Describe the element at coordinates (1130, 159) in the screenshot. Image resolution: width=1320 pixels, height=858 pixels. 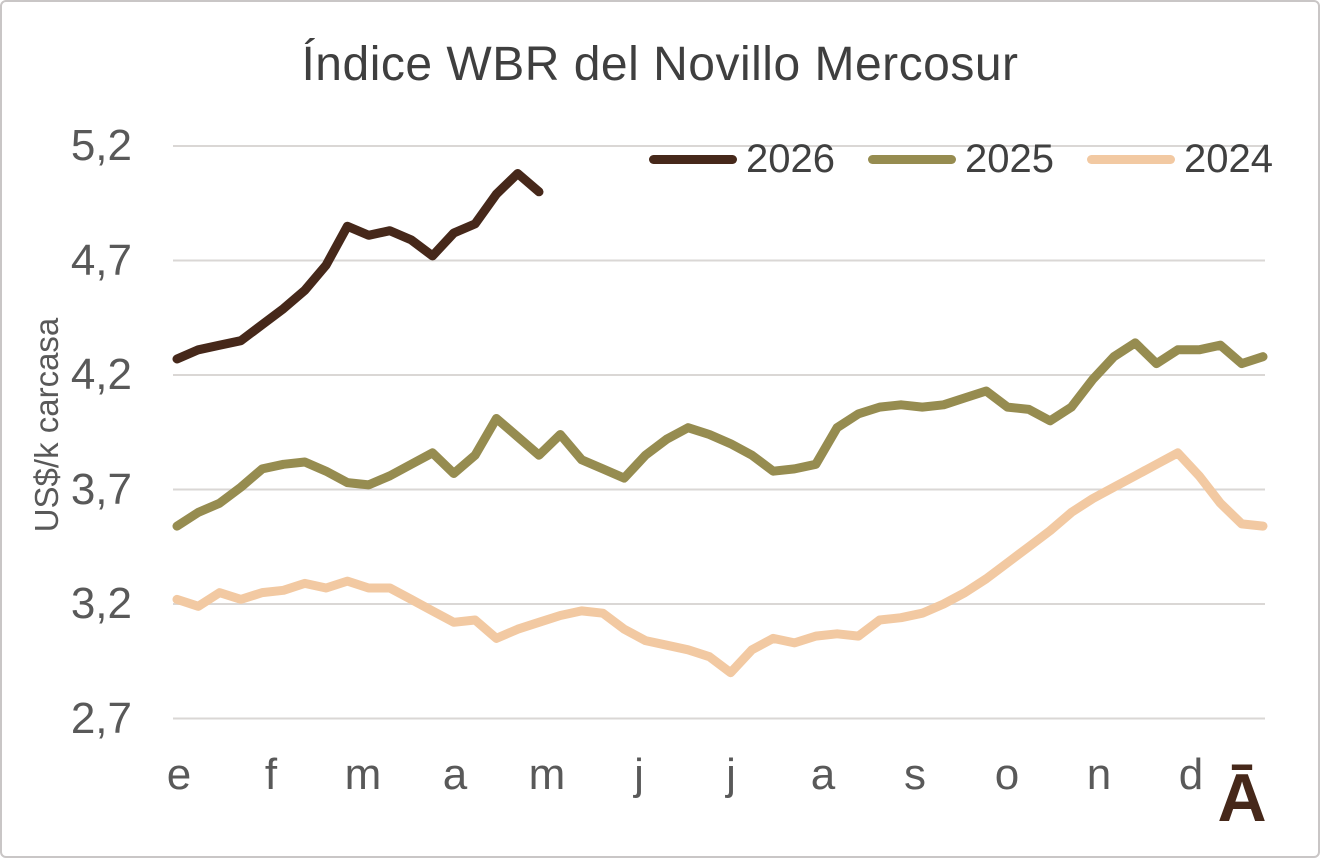
I see `legend-line-swatch-2024` at that location.